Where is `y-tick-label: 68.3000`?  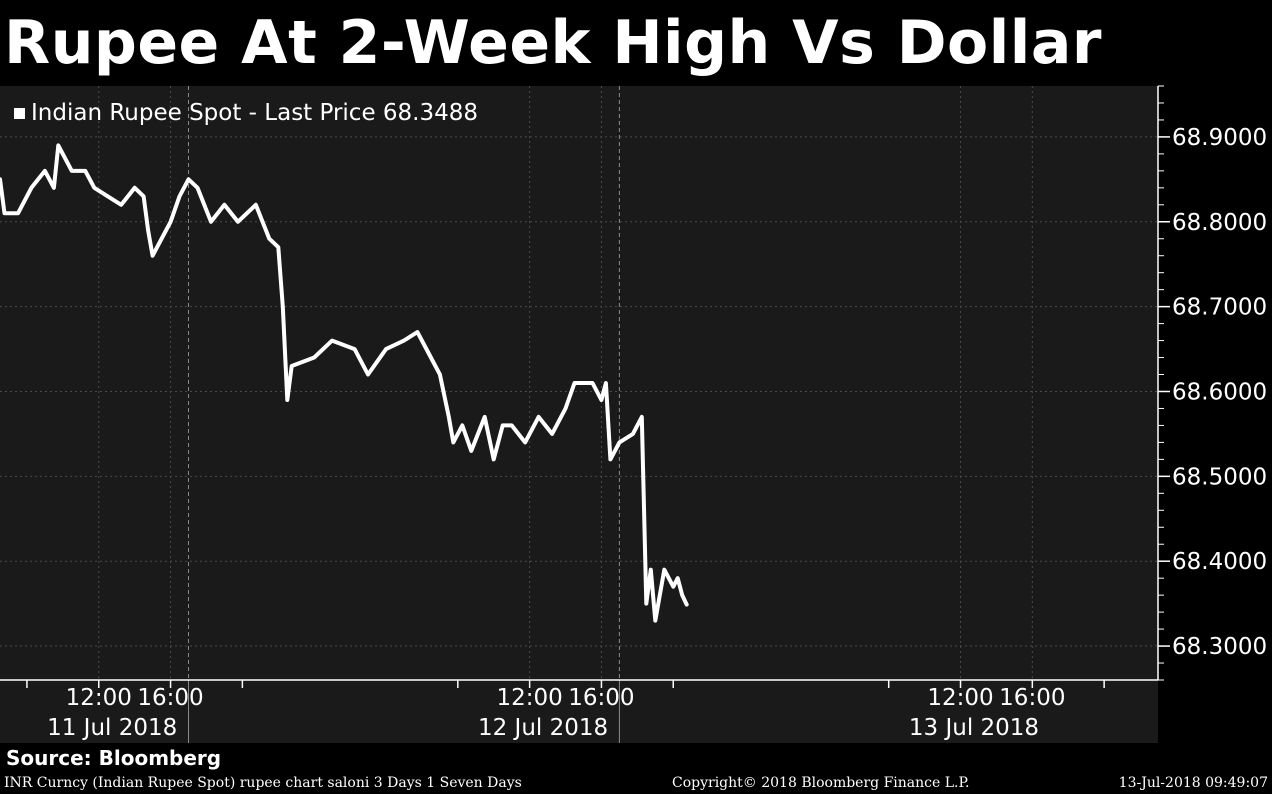 y-tick-label: 68.3000 is located at coordinates (1219, 647).